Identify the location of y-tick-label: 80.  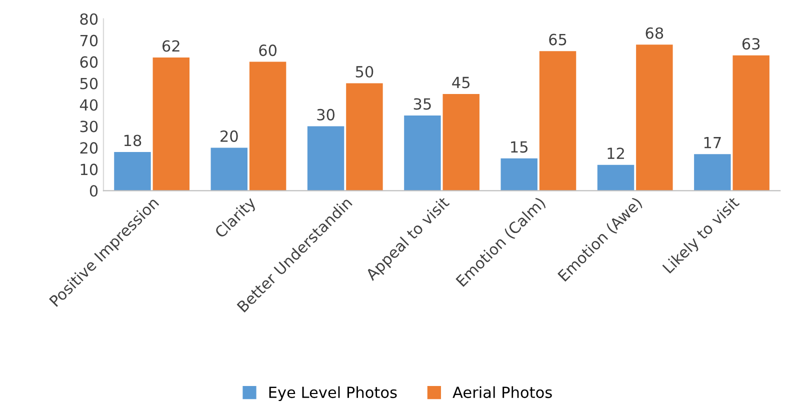
(89, 19).